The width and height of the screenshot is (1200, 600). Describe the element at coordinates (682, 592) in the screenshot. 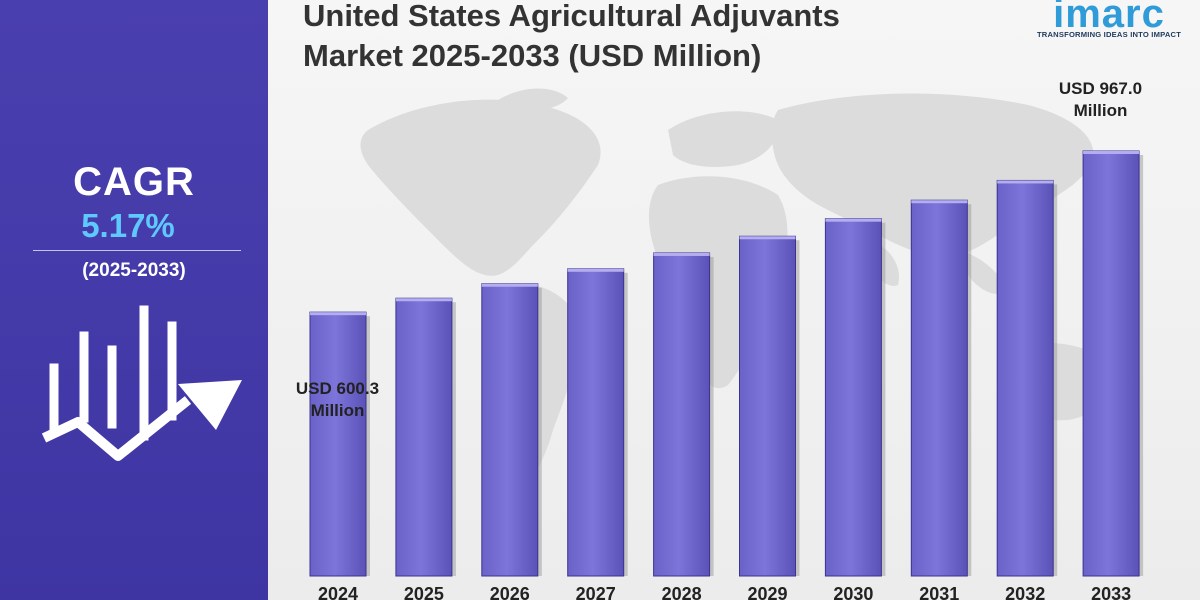

I see `x-tick-label: 2028` at that location.